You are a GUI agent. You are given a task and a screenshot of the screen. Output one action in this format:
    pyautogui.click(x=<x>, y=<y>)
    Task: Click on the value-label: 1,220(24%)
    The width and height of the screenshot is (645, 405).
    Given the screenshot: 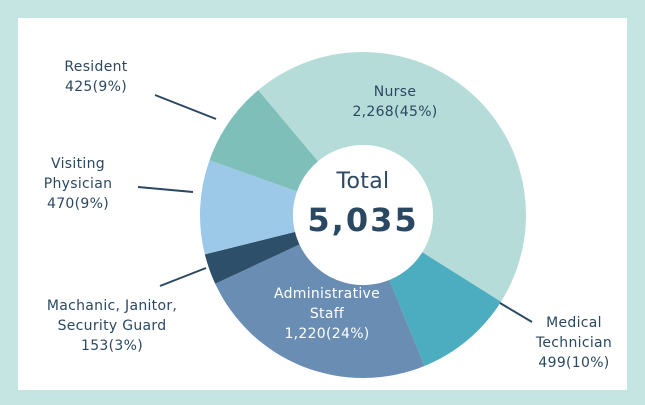 What is the action you would take?
    pyautogui.click(x=326, y=334)
    